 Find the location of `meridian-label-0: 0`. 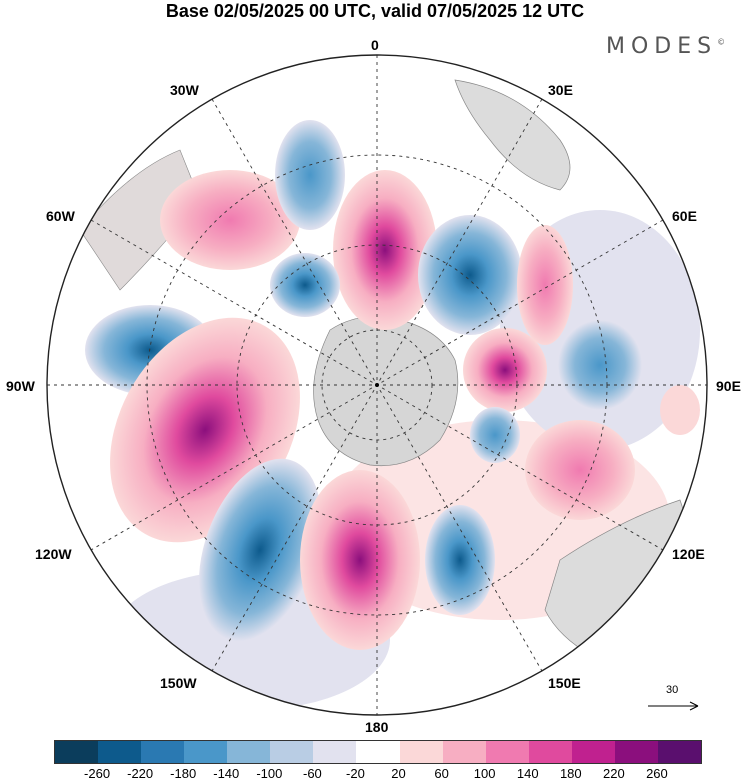

meridian-label-0: 0 is located at coordinates (375, 45).